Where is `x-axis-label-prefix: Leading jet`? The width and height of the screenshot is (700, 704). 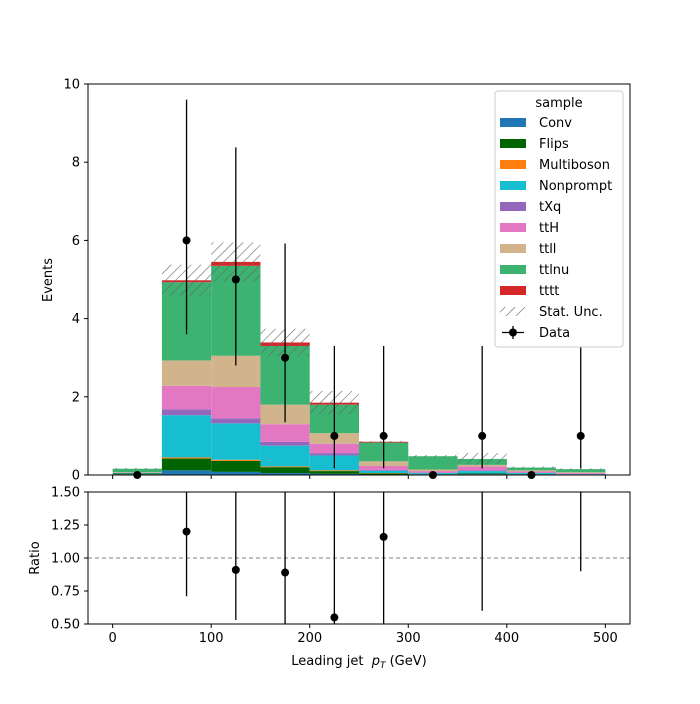
x-axis-label-prefix: Leading jet is located at coordinates (331, 661).